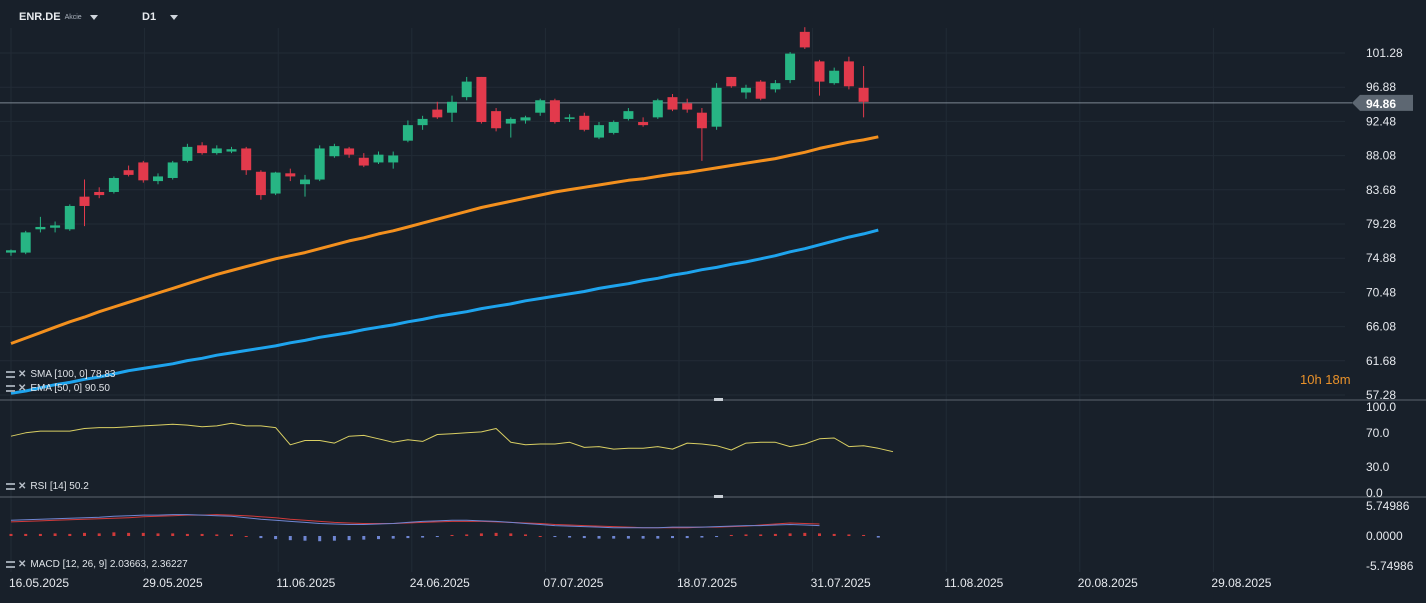 The height and width of the screenshot is (603, 1426). Describe the element at coordinates (1390, 566) in the screenshot. I see `macd-tick-label: -5.74986` at that location.